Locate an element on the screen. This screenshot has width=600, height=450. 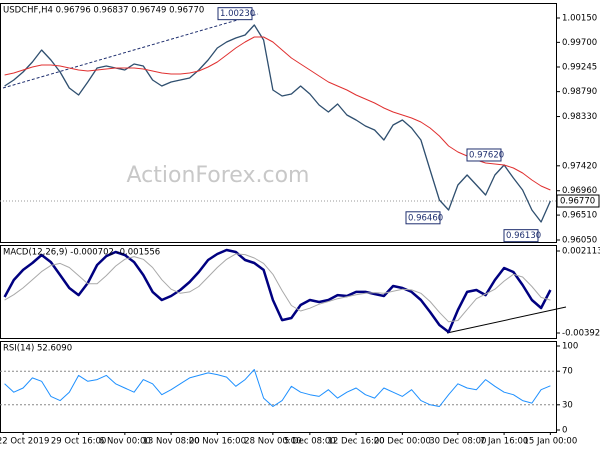
y-tick-label: 0.96050 is located at coordinates (579, 240).